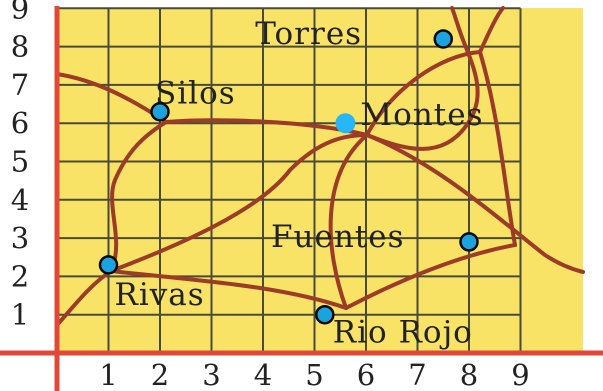  I want to click on road-southwest, so click(84, 298).